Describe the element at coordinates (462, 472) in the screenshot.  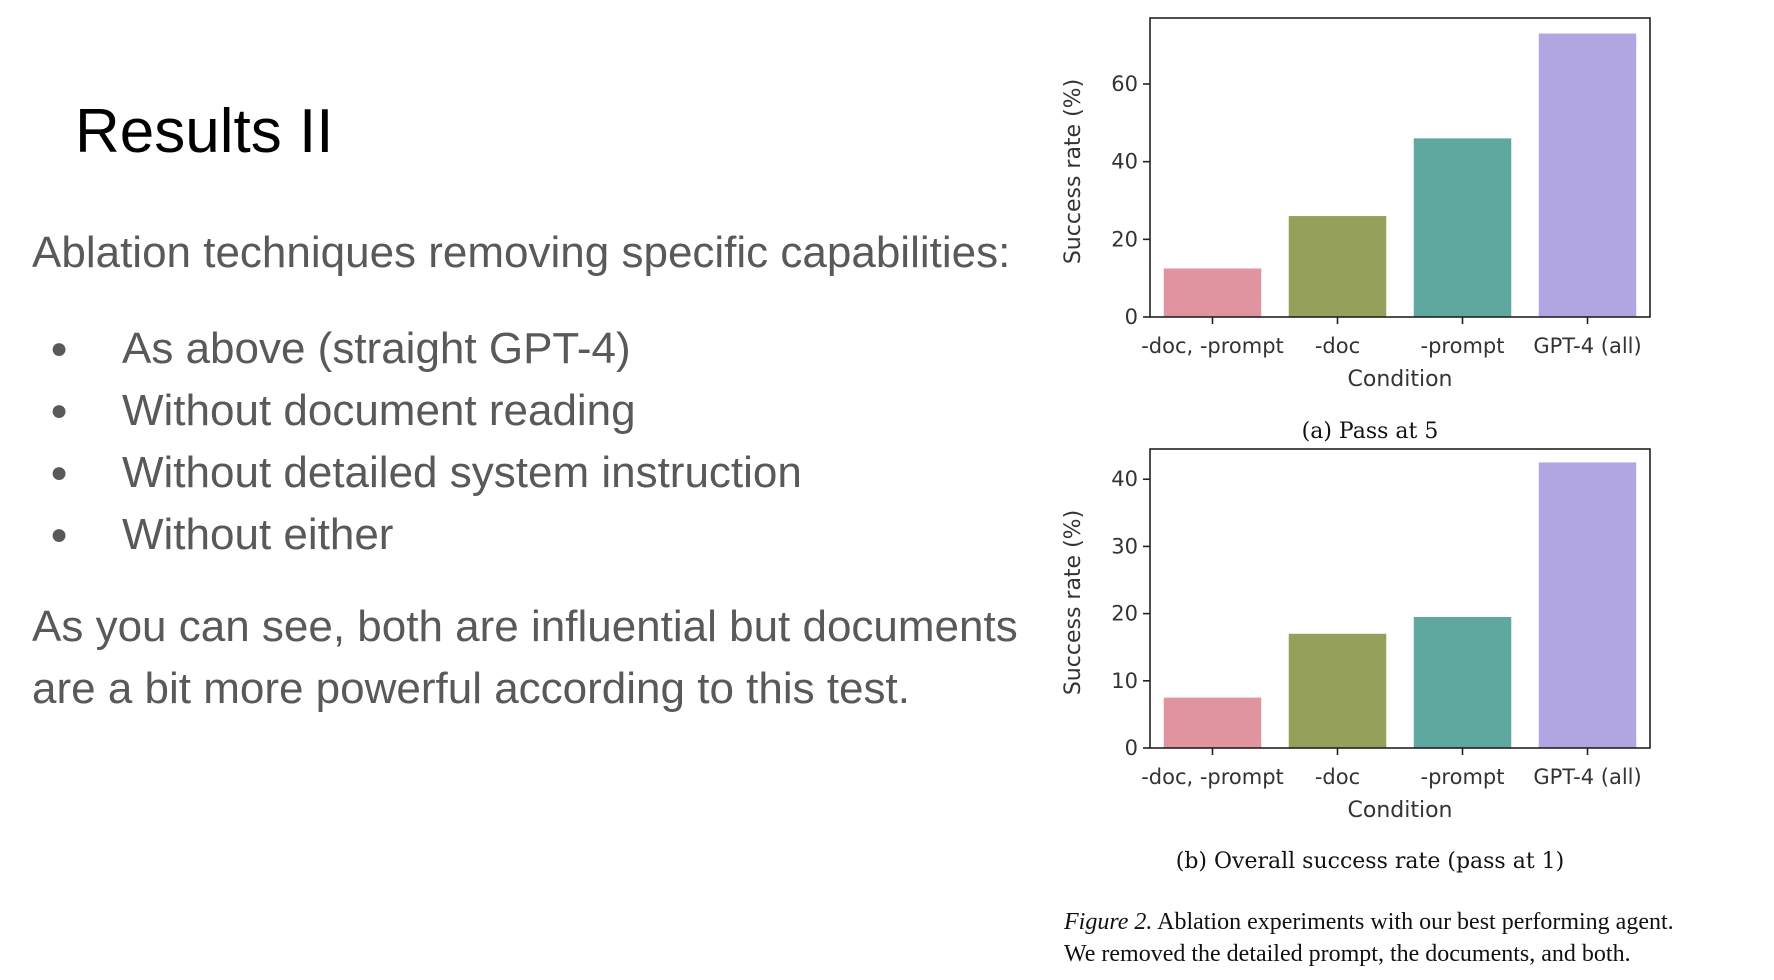
I see `bullet-text: Without detailed system instruction` at that location.